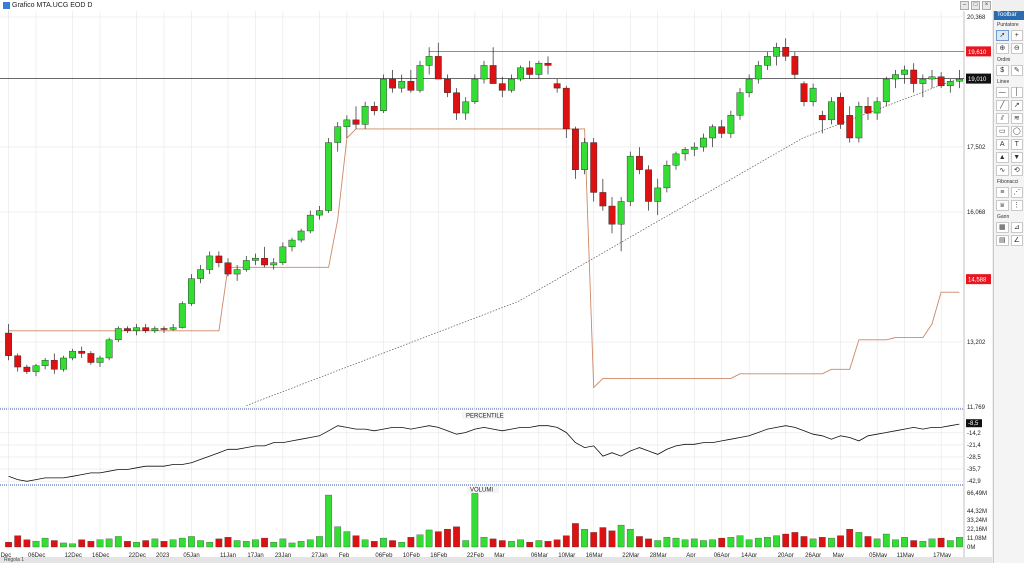 The width and height of the screenshot is (1024, 563). What do you see at coordinates (1016, 70) in the screenshot?
I see `delete-icon: ✎` at bounding box center [1016, 70].